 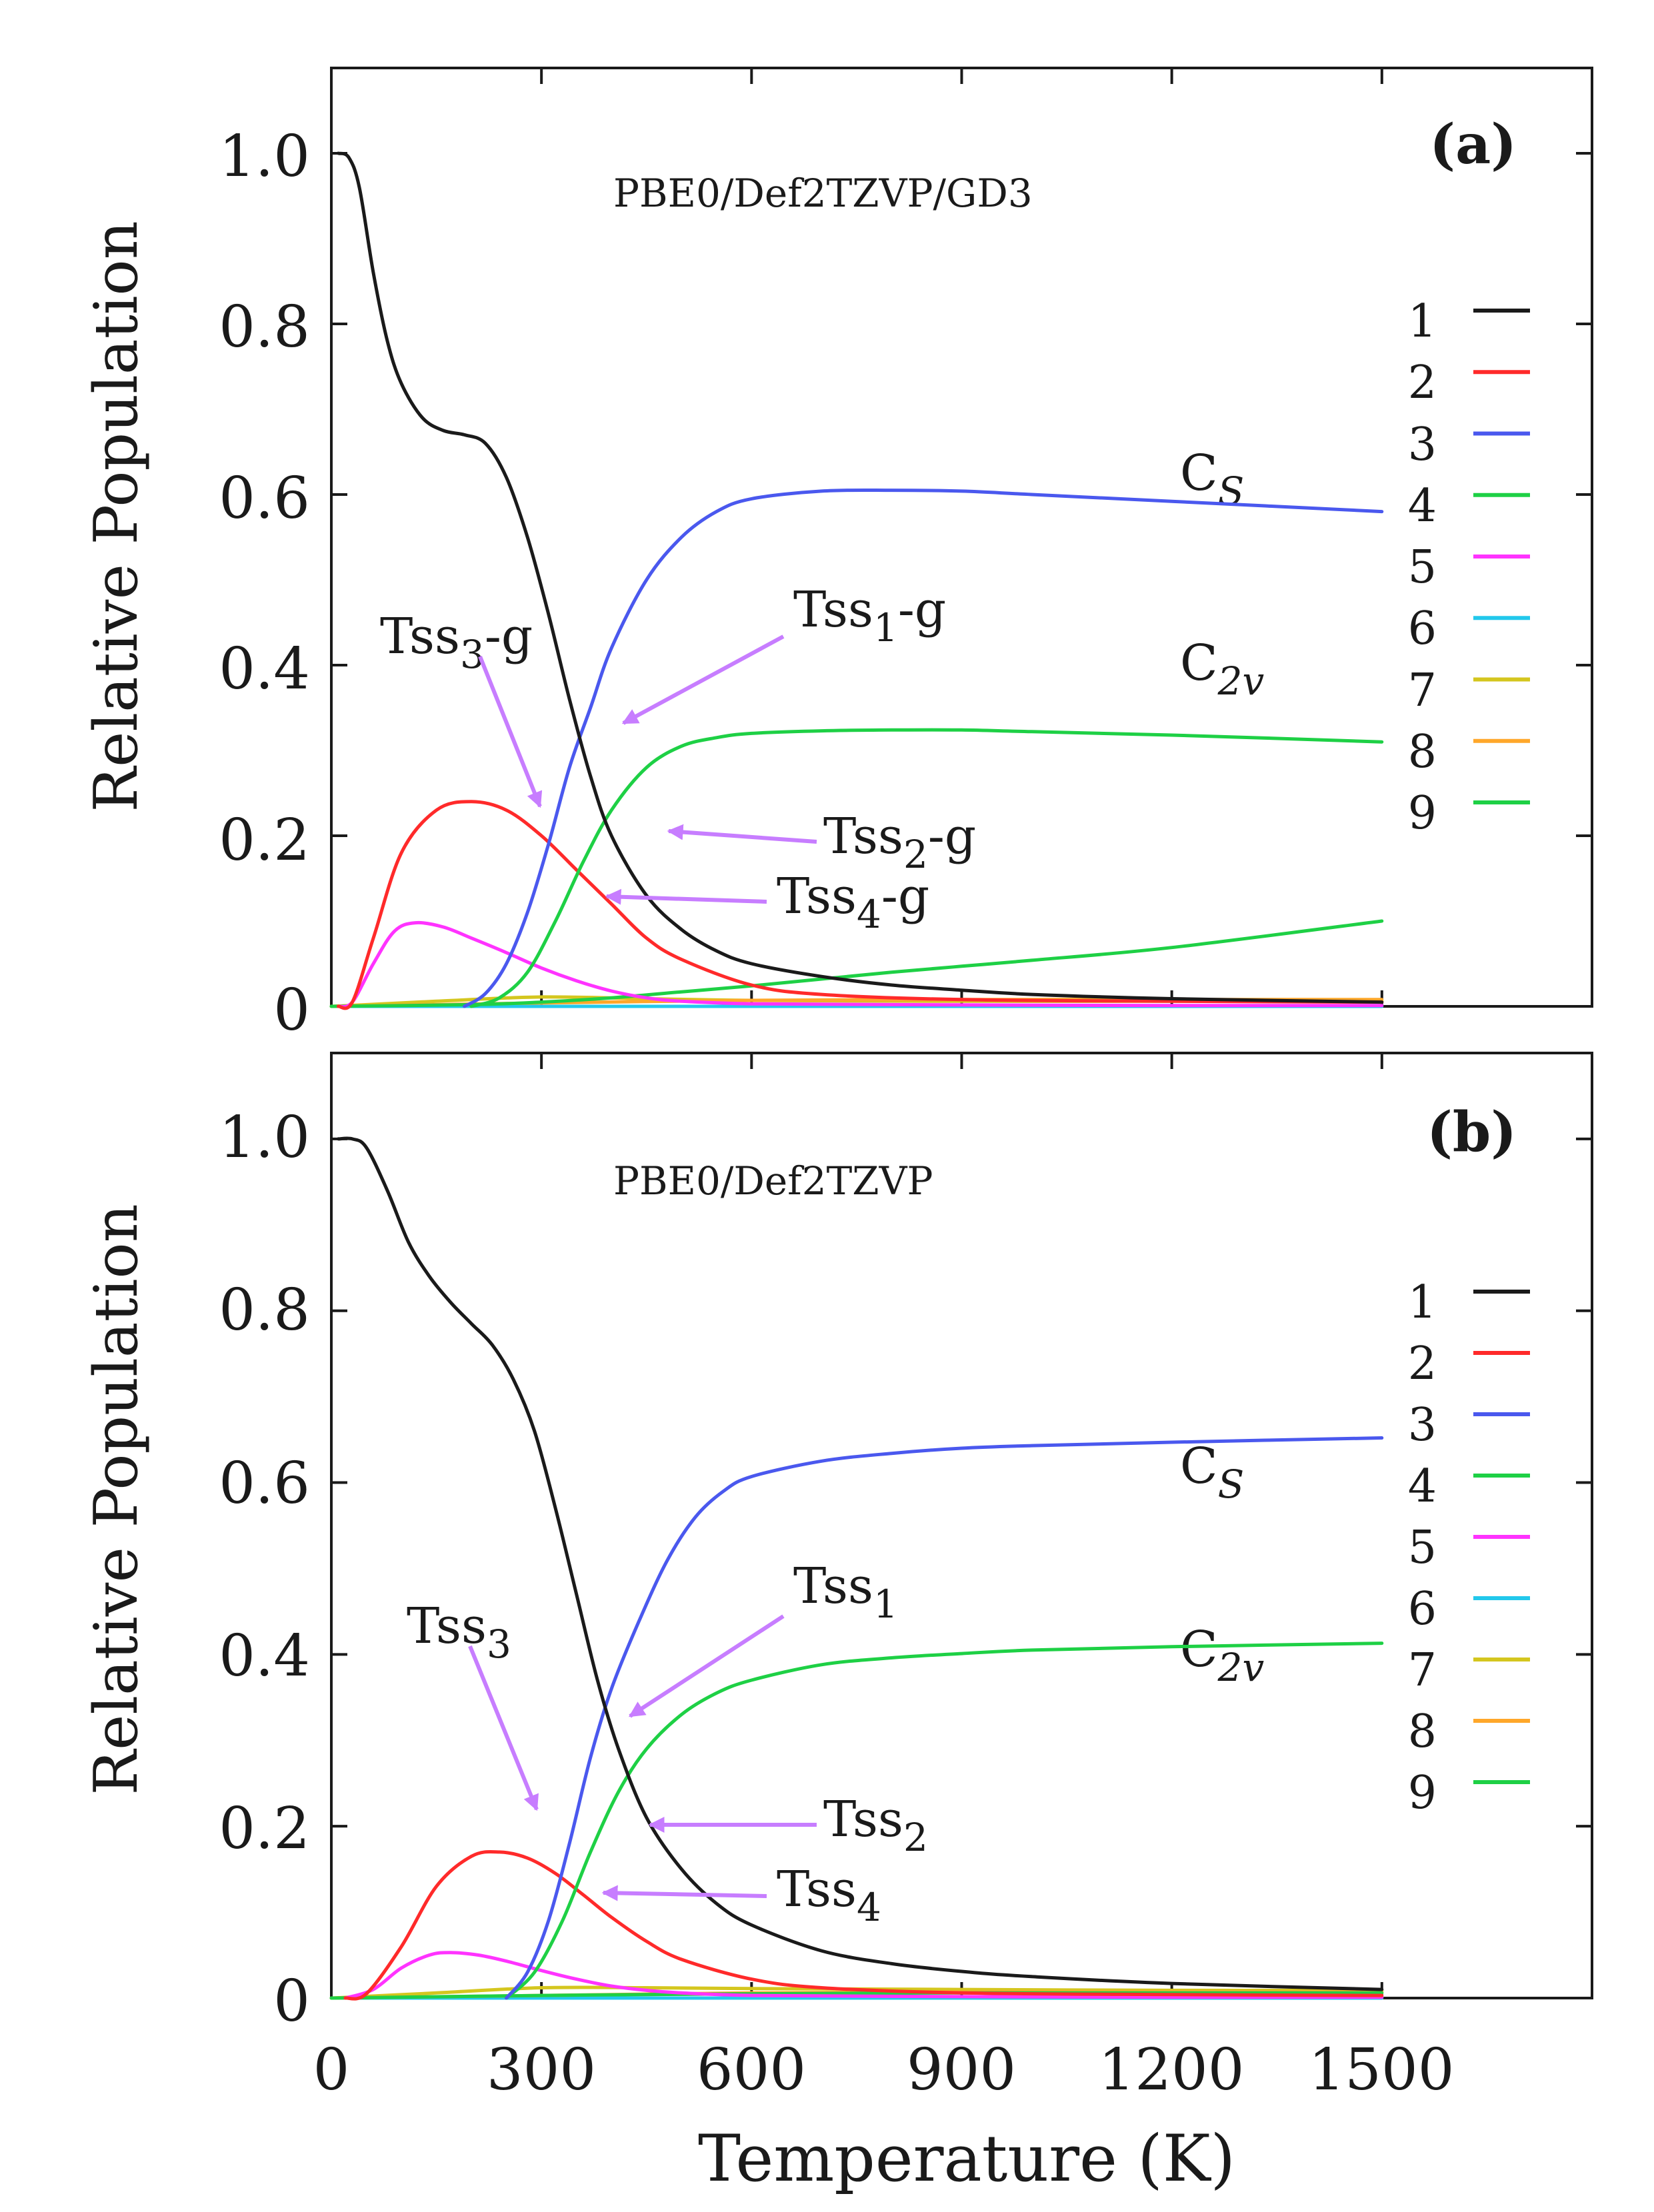 I want to click on series-7-line, so click(x=856, y=1992).